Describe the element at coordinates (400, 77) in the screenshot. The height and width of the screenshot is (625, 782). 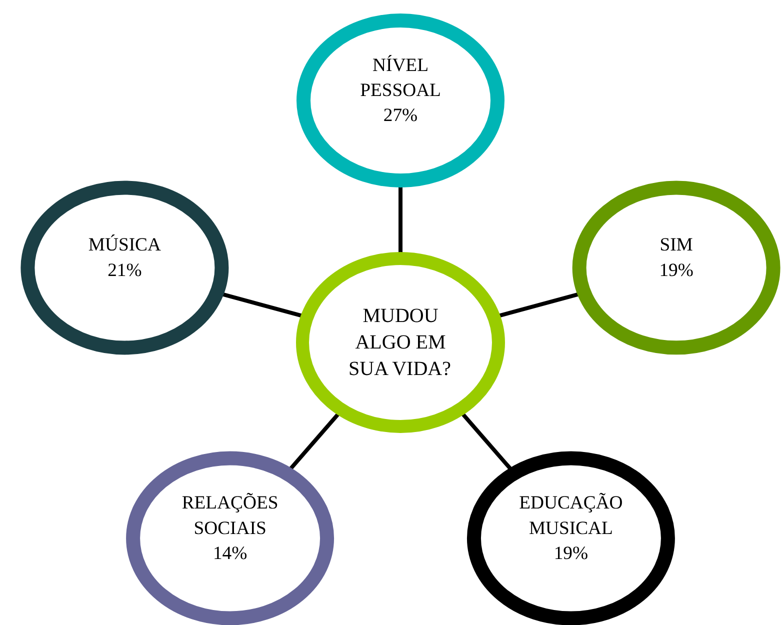
I see `category-label: NÍVEL PESSOAL` at that location.